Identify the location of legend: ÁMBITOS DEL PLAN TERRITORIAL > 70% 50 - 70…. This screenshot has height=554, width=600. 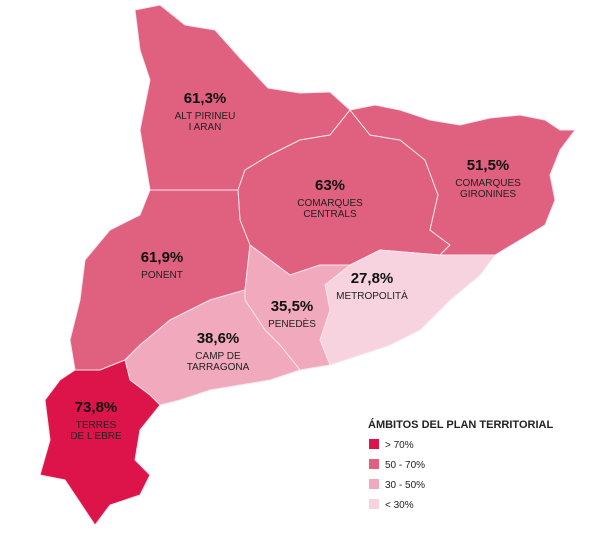
(460, 464).